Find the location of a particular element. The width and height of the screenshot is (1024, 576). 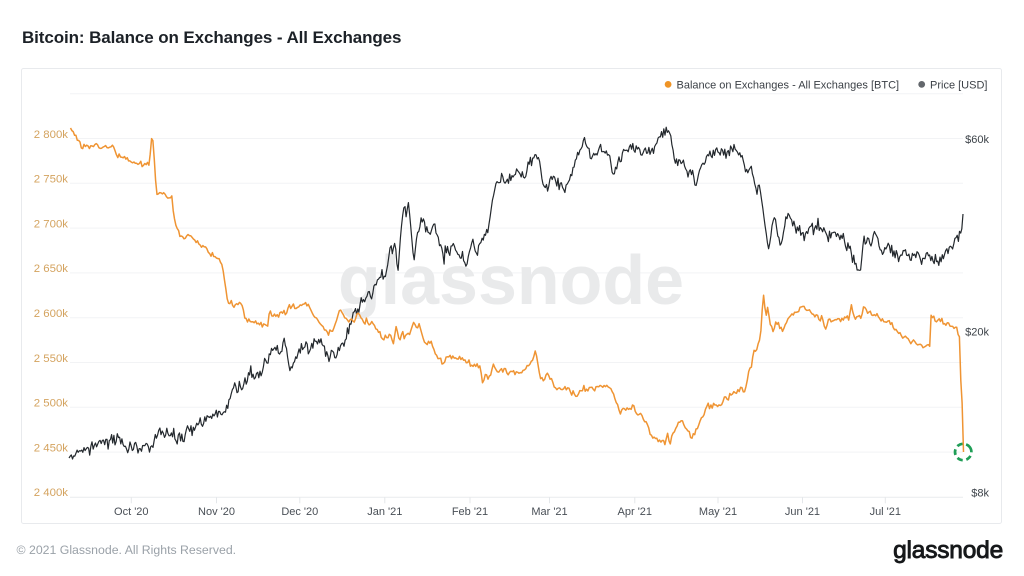

svg-text: $8k is located at coordinates (980, 494).